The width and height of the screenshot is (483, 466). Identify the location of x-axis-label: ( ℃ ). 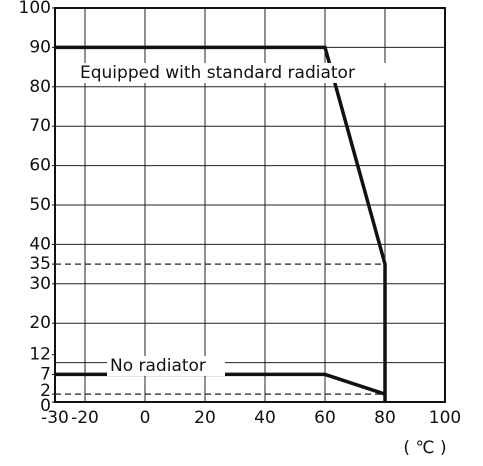
(424, 448).